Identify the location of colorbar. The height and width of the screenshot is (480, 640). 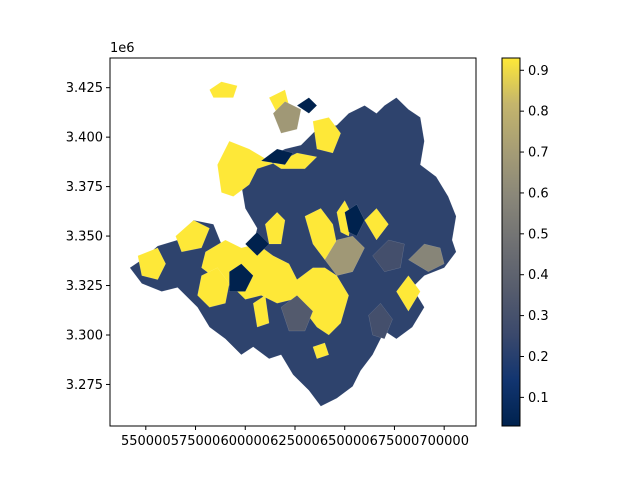
(511, 242).